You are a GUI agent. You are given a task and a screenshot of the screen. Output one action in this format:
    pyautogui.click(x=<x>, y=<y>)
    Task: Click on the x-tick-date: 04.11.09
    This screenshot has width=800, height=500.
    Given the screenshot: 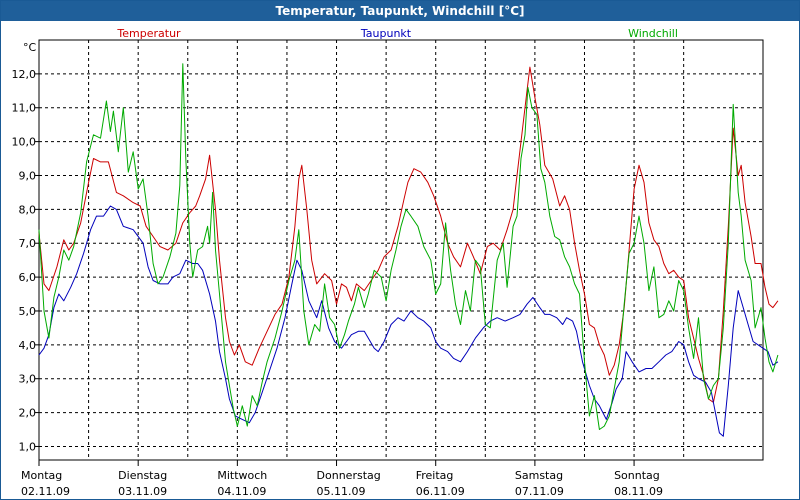 What is the action you would take?
    pyautogui.click(x=241, y=491)
    